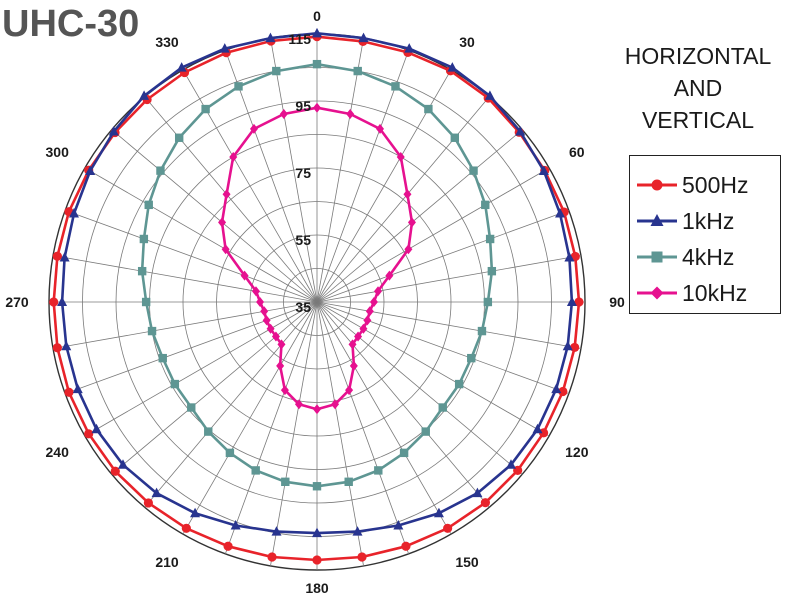 This screenshot has height=600, width=800. What do you see at coordinates (698, 88) in the screenshot?
I see `chart-subtitle: HORIZONTAL AND VERTICAL` at bounding box center [698, 88].